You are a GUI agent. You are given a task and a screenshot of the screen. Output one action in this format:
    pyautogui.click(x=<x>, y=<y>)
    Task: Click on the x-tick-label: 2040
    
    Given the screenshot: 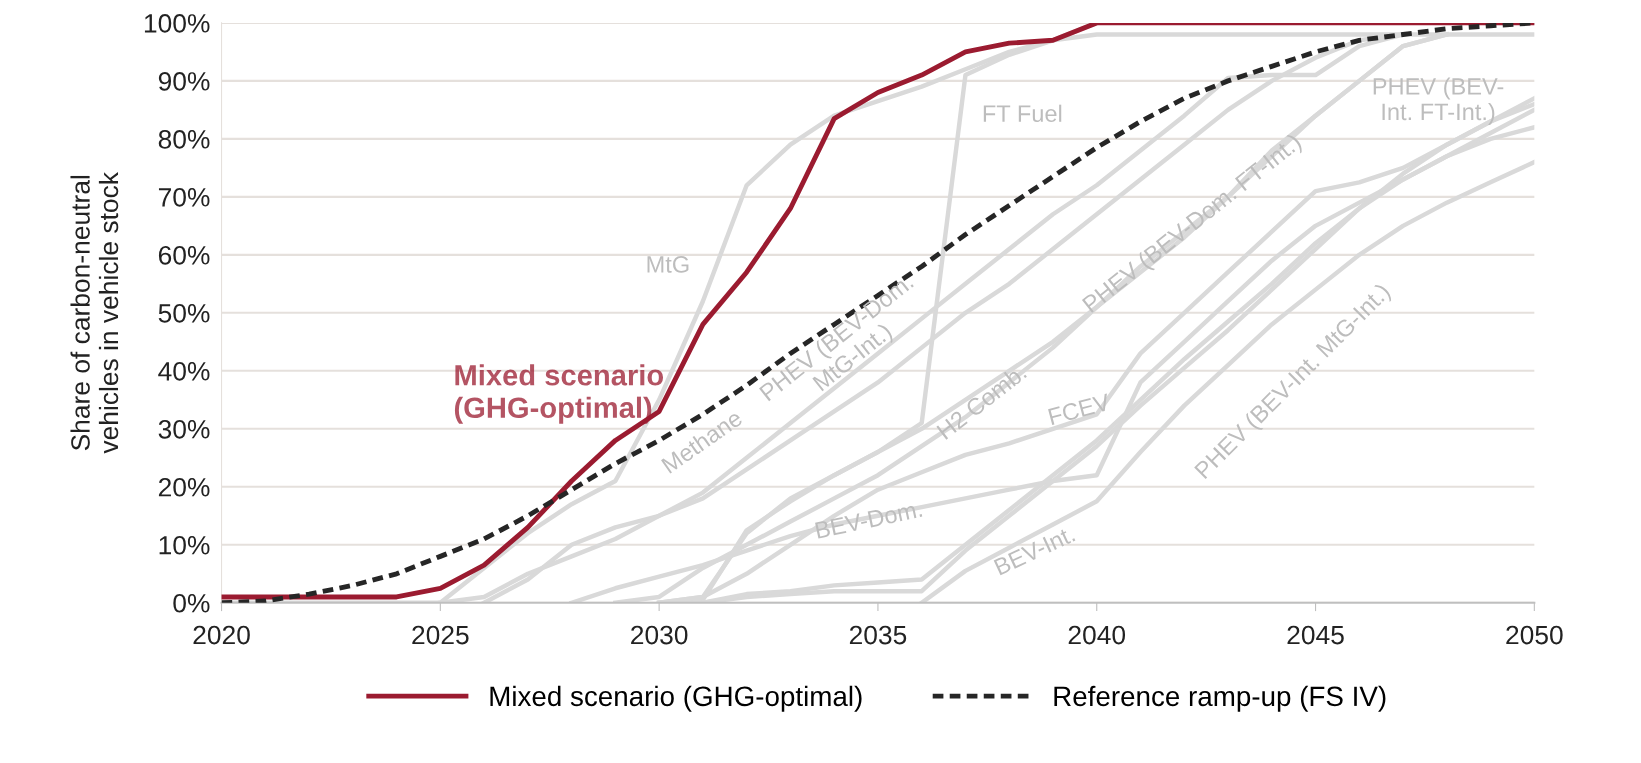 What is the action you would take?
    pyautogui.click(x=1097, y=635)
    